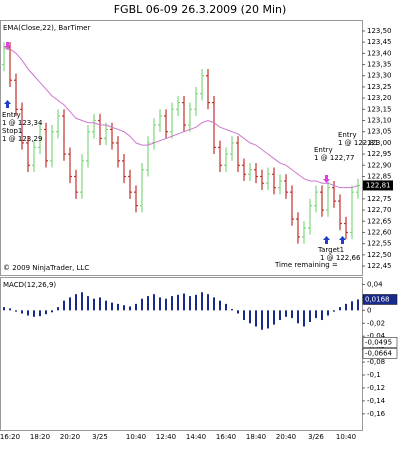 The width and height of the screenshot is (400, 453). Describe the element at coordinates (166, 437) in the screenshot. I see `x-tick-label: 12:40` at that location.